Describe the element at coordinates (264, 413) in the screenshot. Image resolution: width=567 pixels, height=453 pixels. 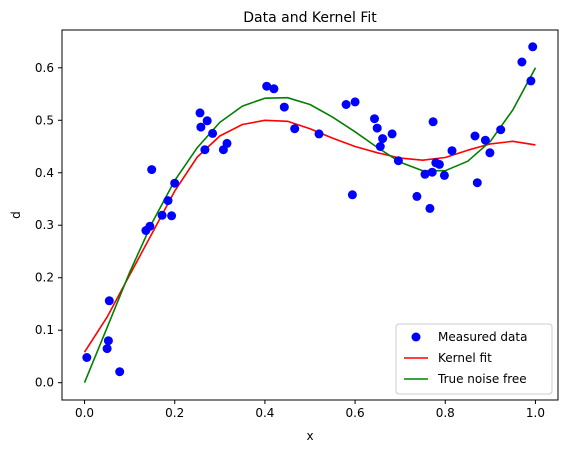
I see `x-tick-label: 0.4` at that location.